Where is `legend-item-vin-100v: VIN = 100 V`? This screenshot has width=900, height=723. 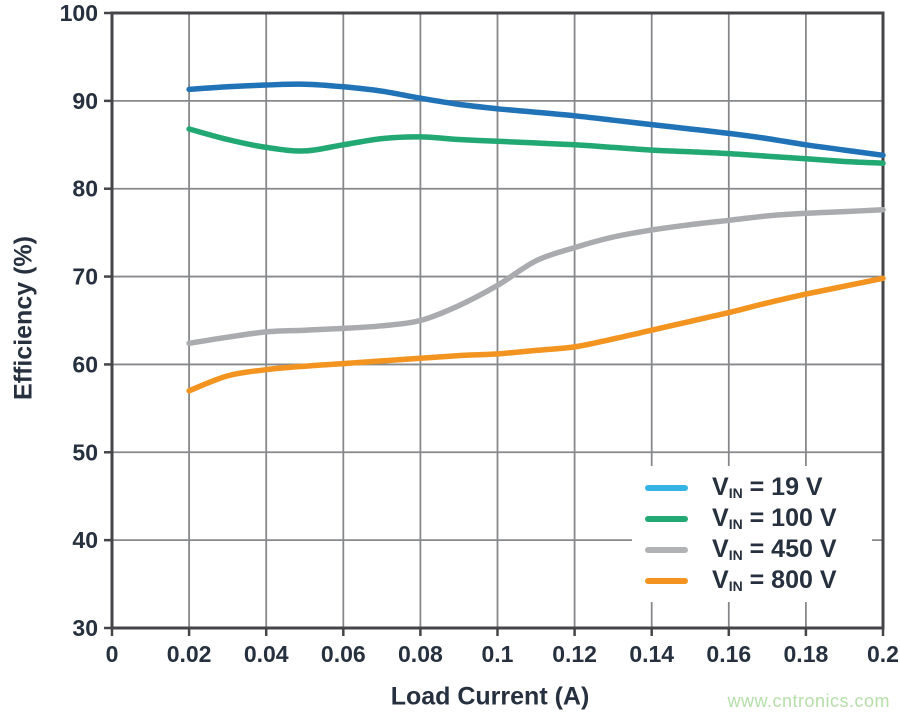 legend-item-vin-100v: VIN = 100 V is located at coordinates (758, 518).